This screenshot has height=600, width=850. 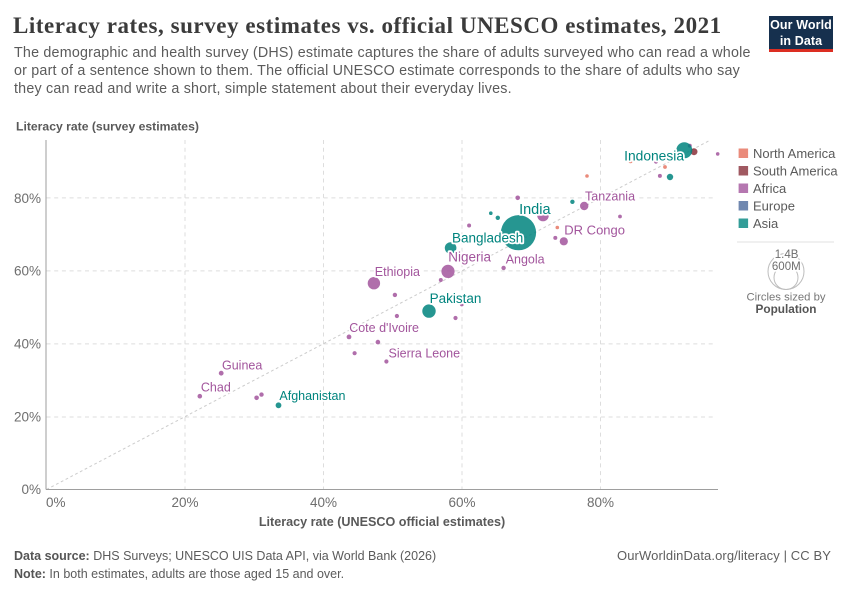 What do you see at coordinates (216, 388) in the screenshot?
I see `svg-text: Chad` at bounding box center [216, 388].